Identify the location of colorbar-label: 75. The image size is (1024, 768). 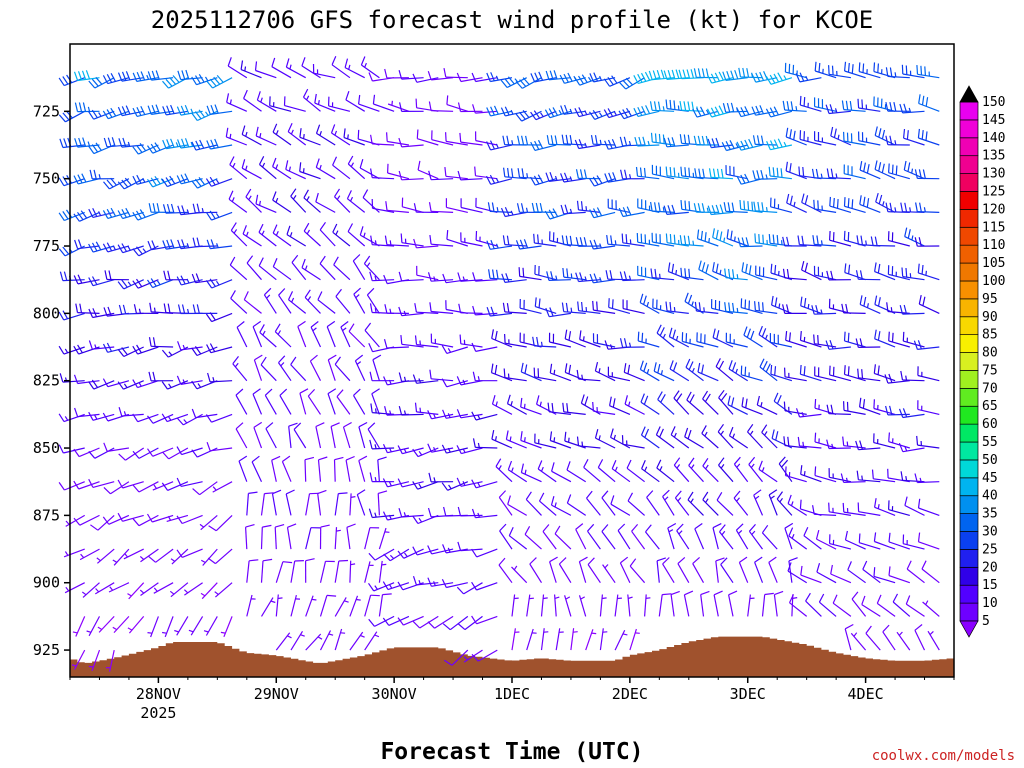
(990, 370).